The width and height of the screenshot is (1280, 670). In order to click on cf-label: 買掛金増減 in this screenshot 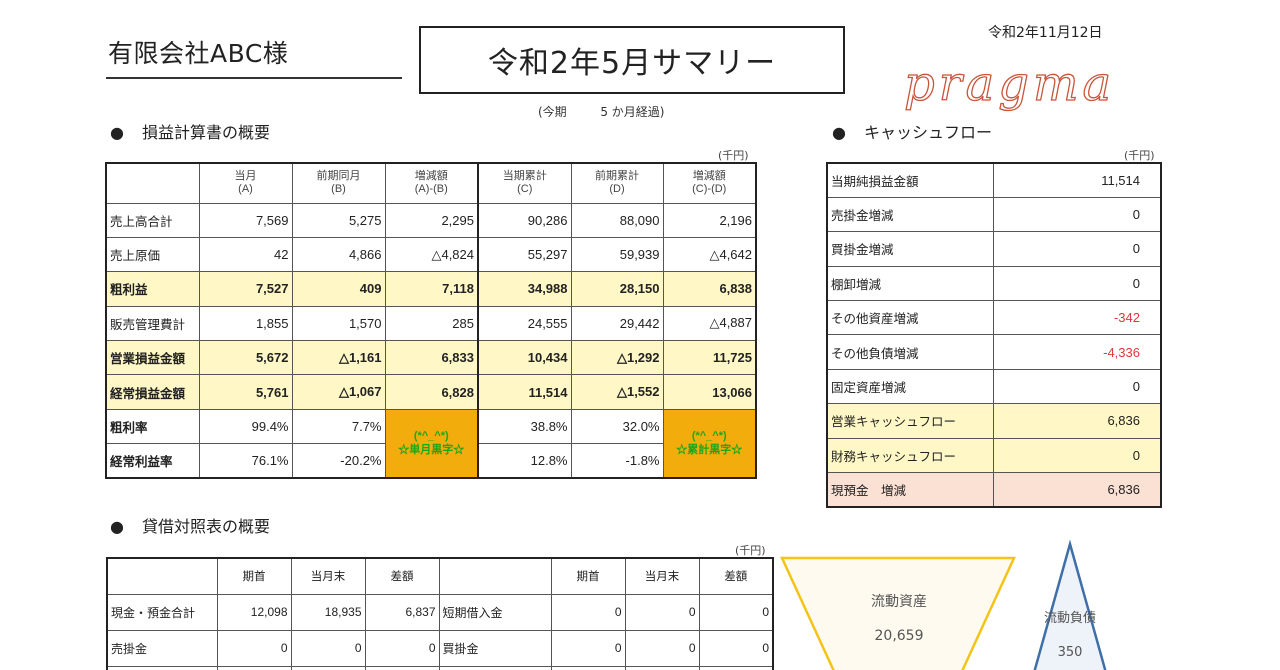, I will do `click(910, 249)`.